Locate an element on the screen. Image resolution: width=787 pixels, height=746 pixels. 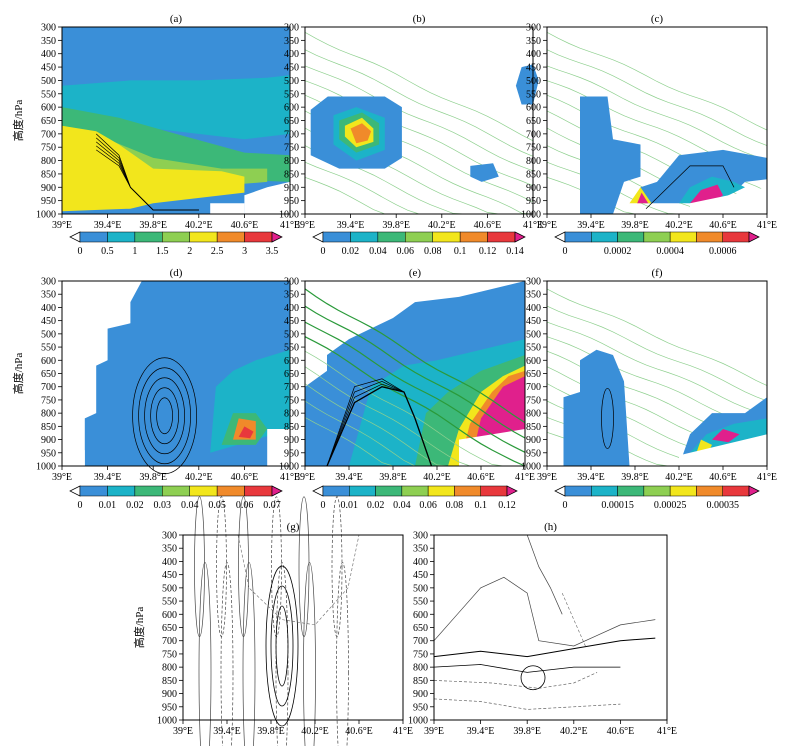
colorbar-tick-label: 0.1 is located at coordinates (460, 251).